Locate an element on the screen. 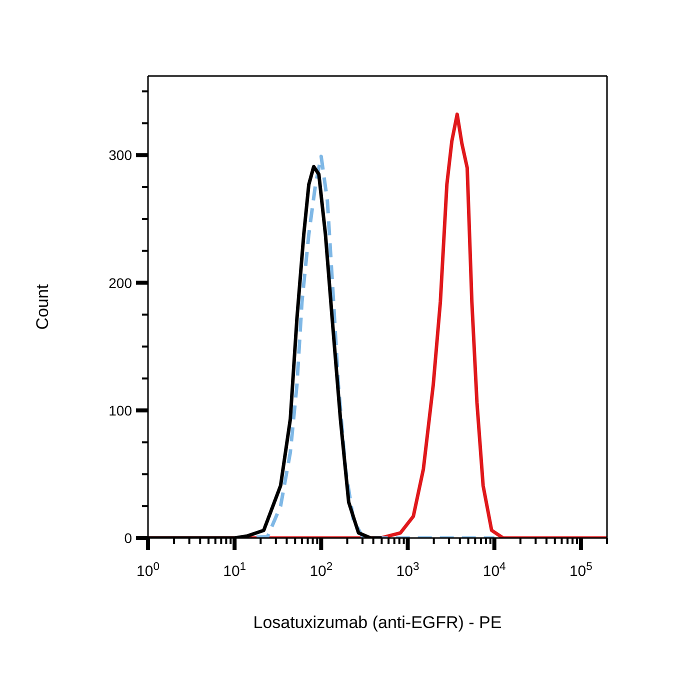 This screenshot has width=700, height=700. y-tick-label: 100 is located at coordinates (120, 410).